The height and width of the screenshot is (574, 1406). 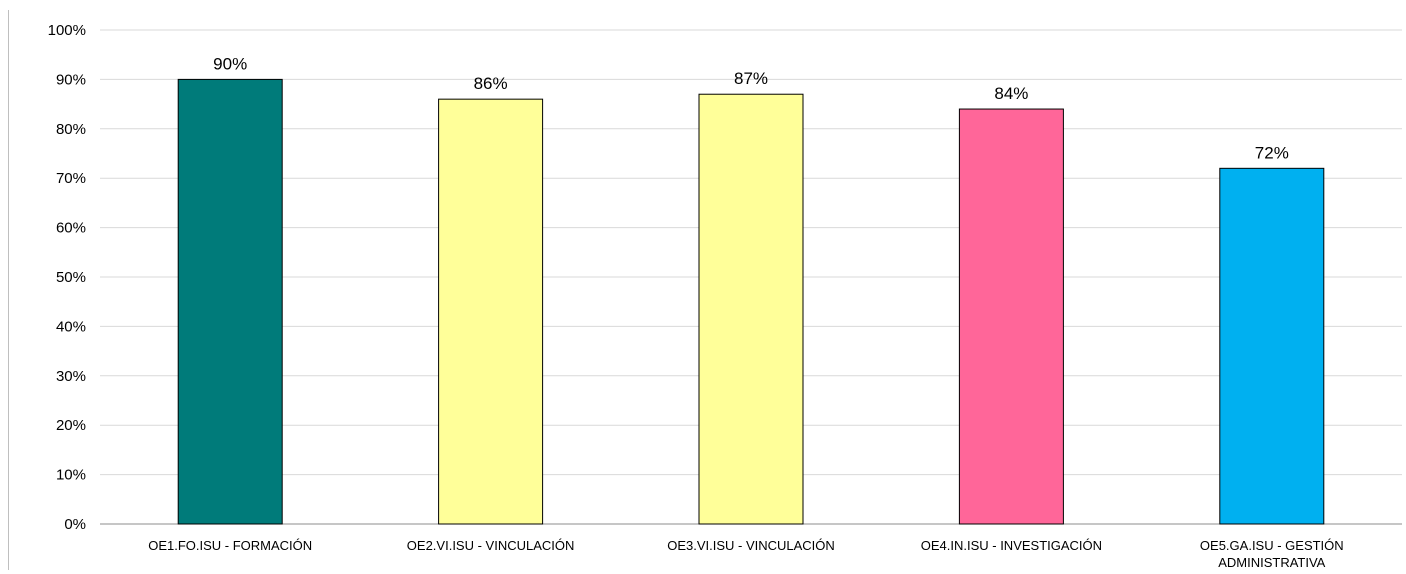 I want to click on category-label-line: OE3.VI.ISU - VINCULACIÓN, so click(x=751, y=545).